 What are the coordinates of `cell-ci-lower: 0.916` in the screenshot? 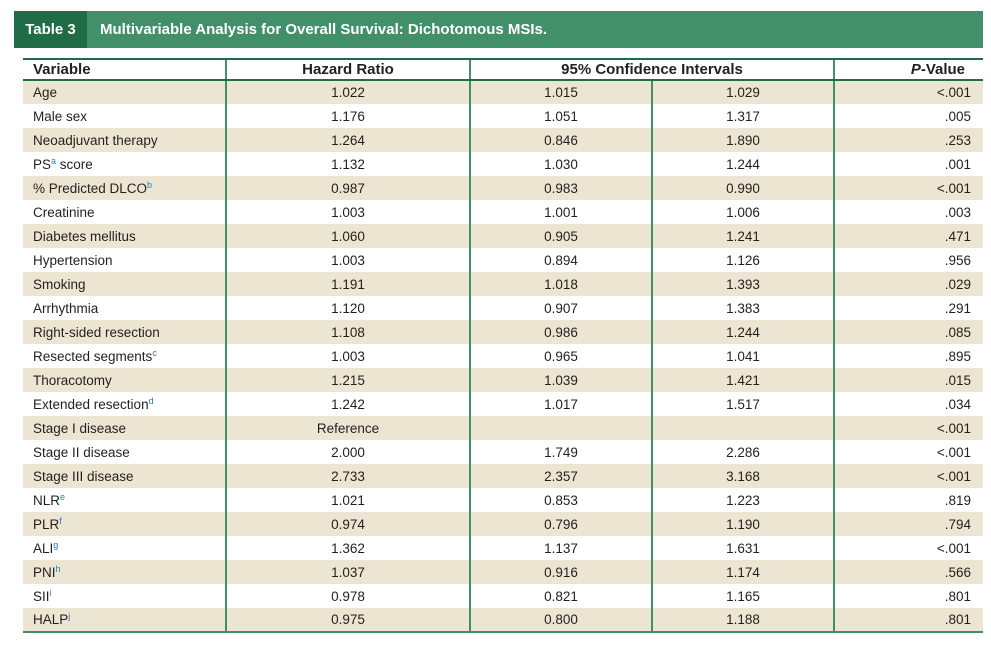 It's located at (560, 572).